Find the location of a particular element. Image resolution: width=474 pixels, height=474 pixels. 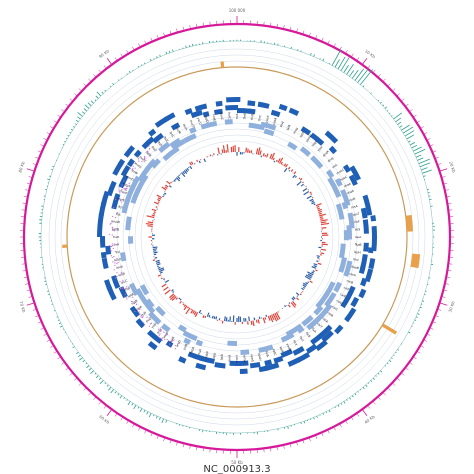

gene-label: fkpB is located at coordinates (358, 244).